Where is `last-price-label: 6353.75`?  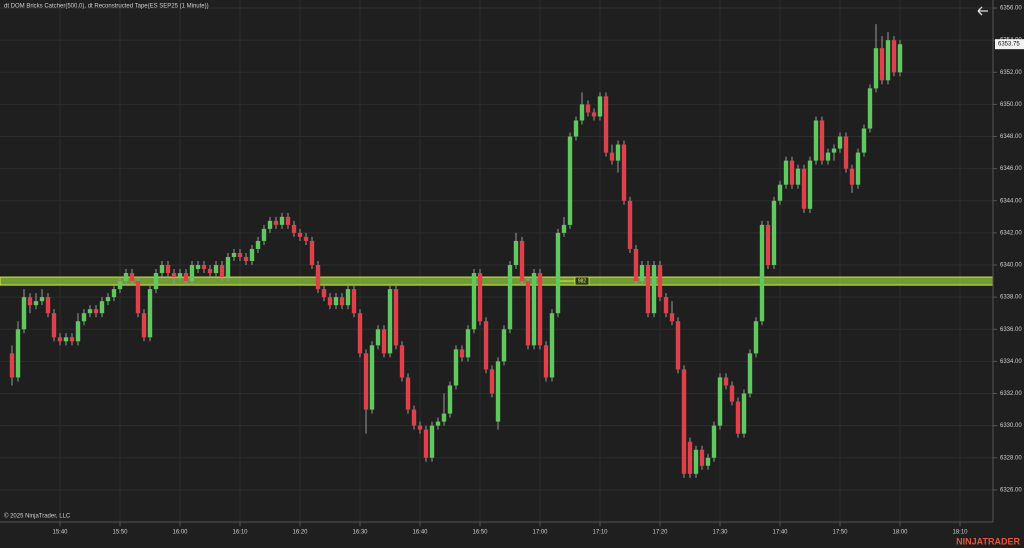 last-price-label: 6353.75 is located at coordinates (1009, 45).